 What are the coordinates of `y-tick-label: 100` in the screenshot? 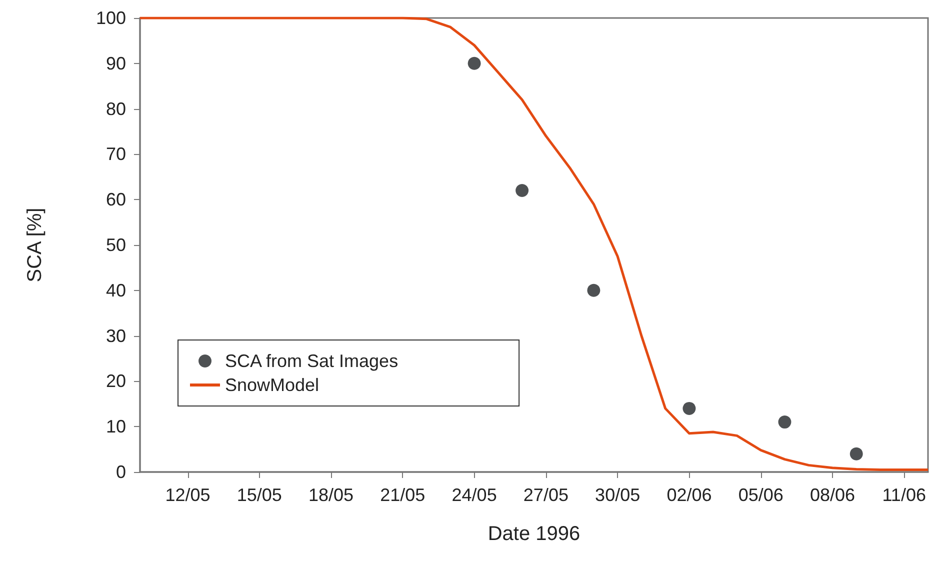 It's located at (111, 18).